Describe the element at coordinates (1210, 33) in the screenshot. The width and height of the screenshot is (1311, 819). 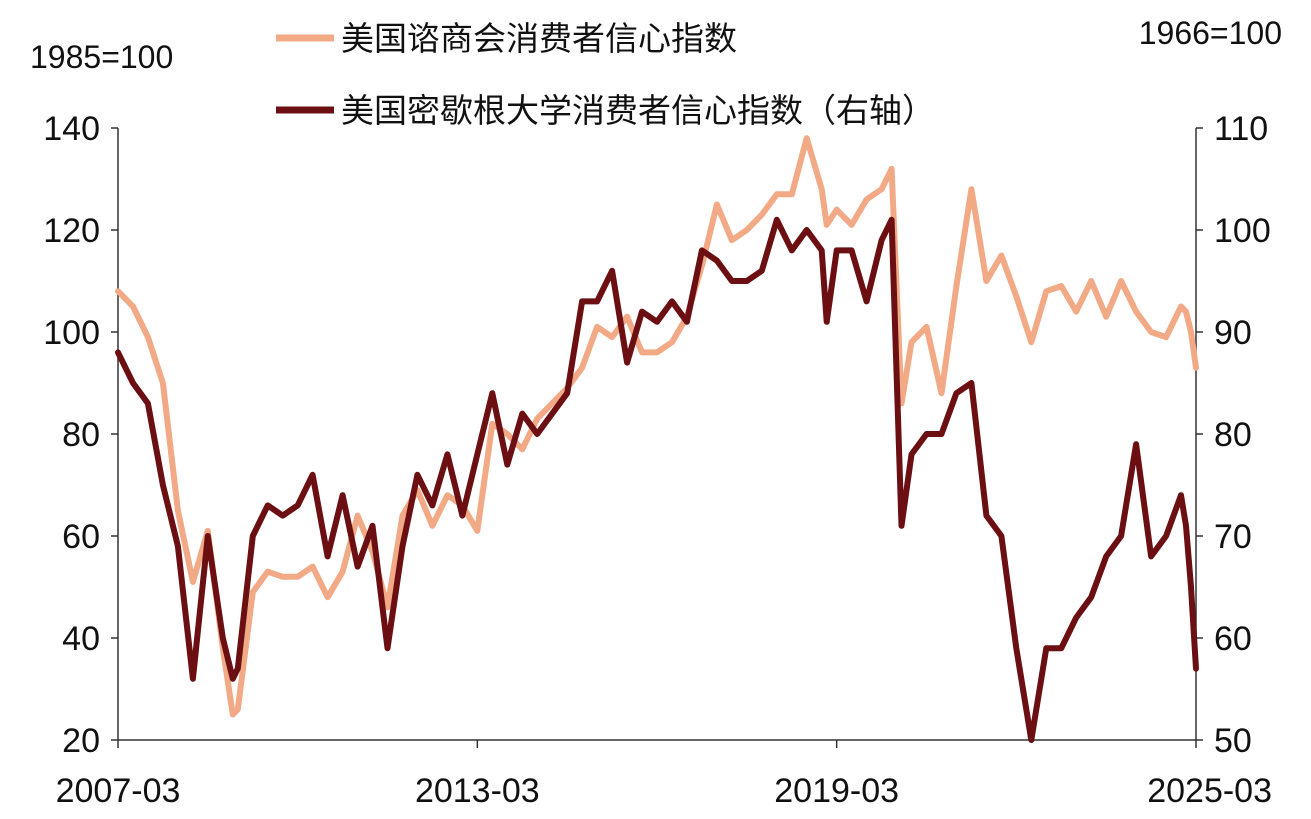
I see `right-axis-unit: 1966=100` at that location.